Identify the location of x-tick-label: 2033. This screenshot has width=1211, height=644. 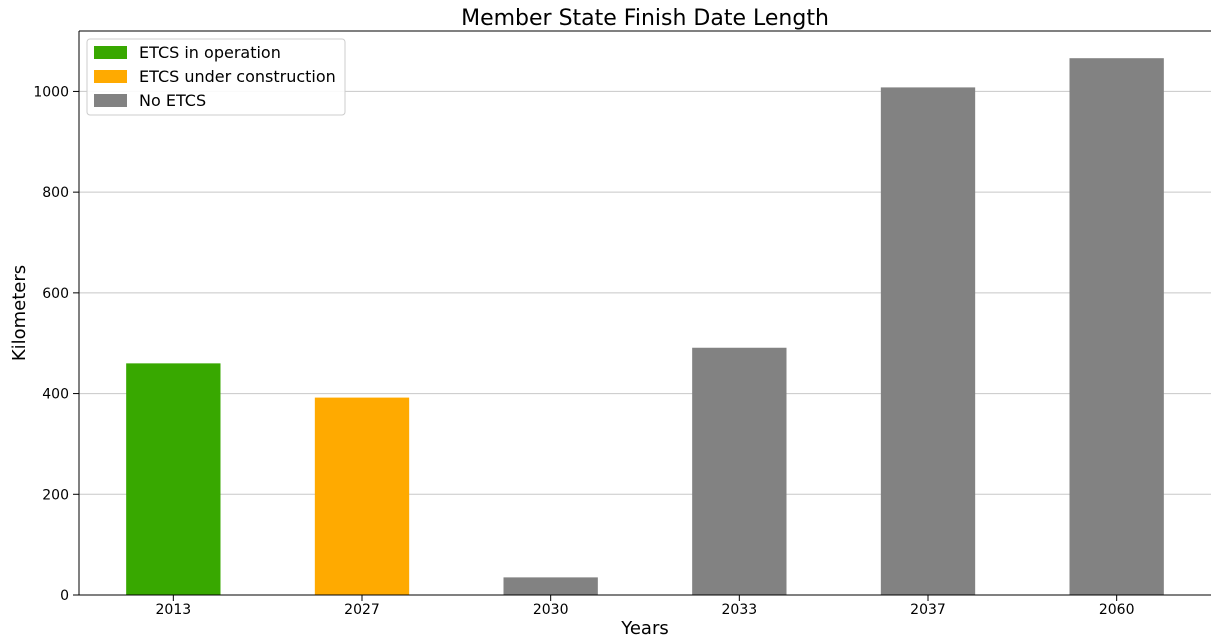
(740, 610).